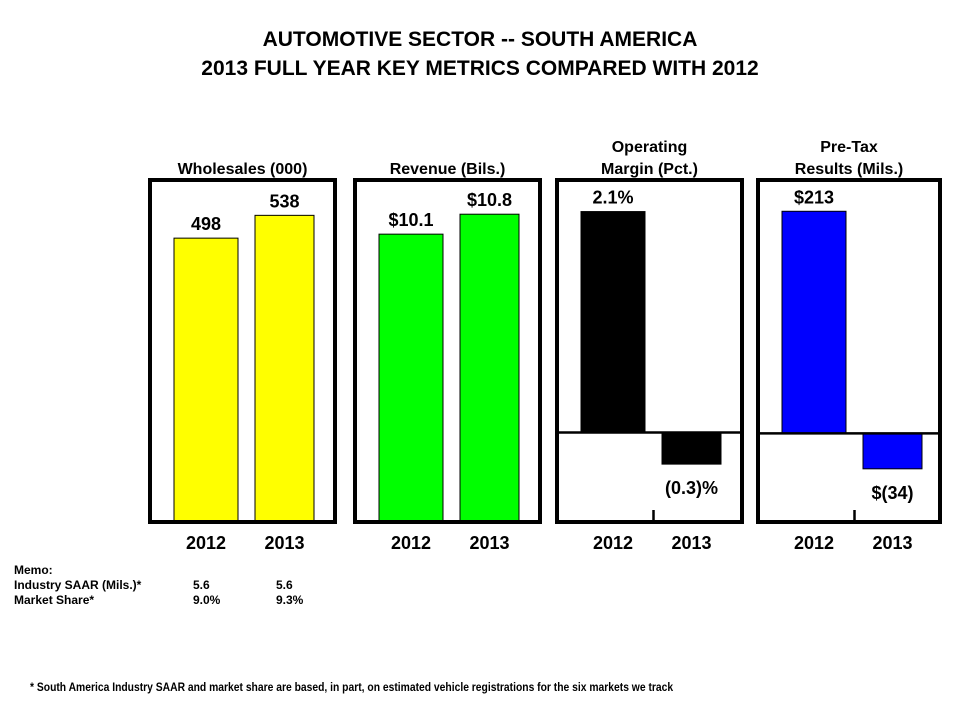 The height and width of the screenshot is (720, 960). What do you see at coordinates (284, 201) in the screenshot?
I see `data-label-1-2013: 538` at bounding box center [284, 201].